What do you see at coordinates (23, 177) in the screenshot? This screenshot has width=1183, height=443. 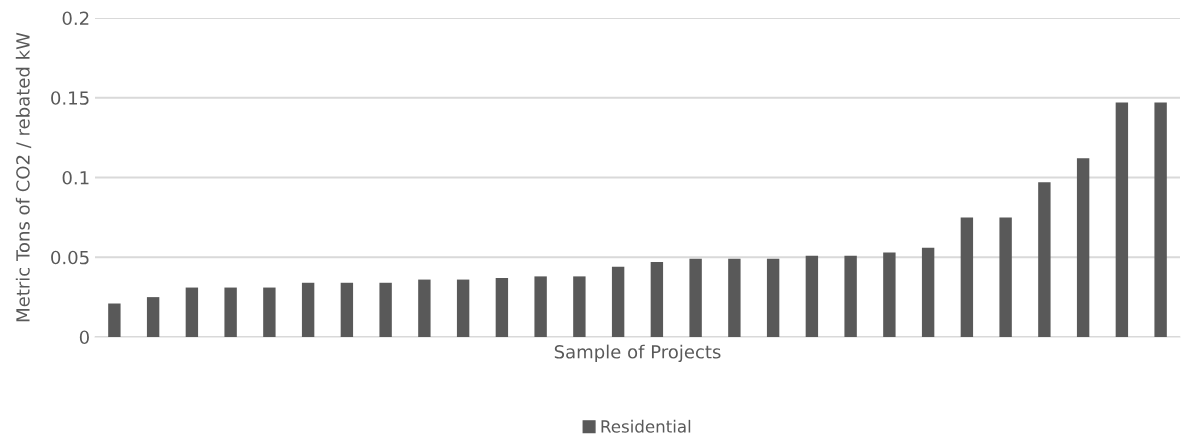 I see `y-axis-title: Metric Tons of CO2 / rebated kW` at bounding box center [23, 177].